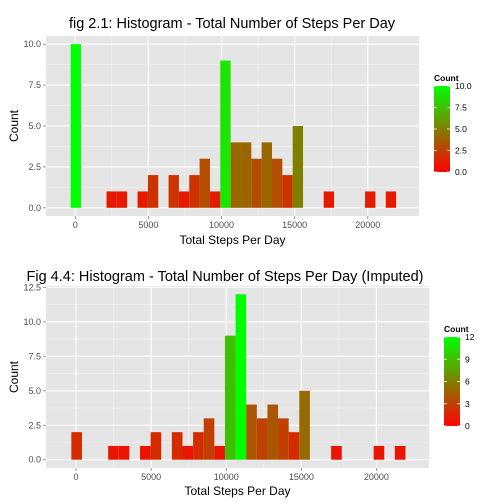 The height and width of the screenshot is (504, 504). I want to click on legend-tick-label: 0.0, so click(461, 172).